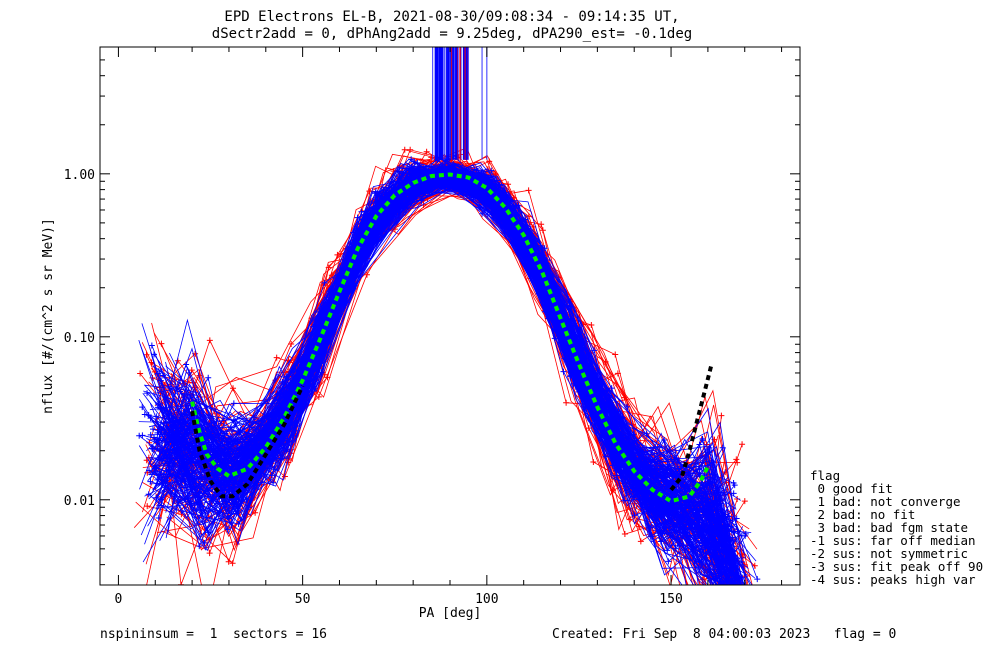  What do you see at coordinates (691, 427) in the screenshot?
I see `fit-curve-black` at bounding box center [691, 427].